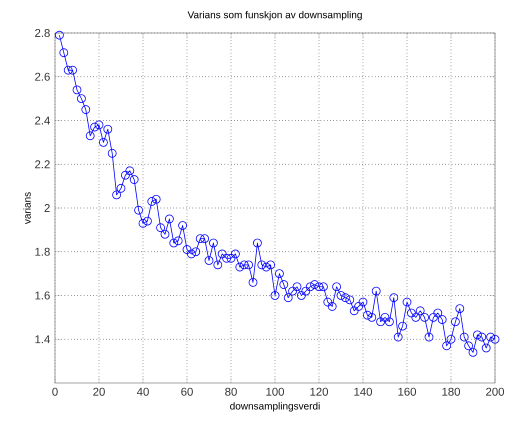 This screenshot has width=510, height=425. Describe the element at coordinates (275, 392) in the screenshot. I see `x-tick-label: 100` at that location.